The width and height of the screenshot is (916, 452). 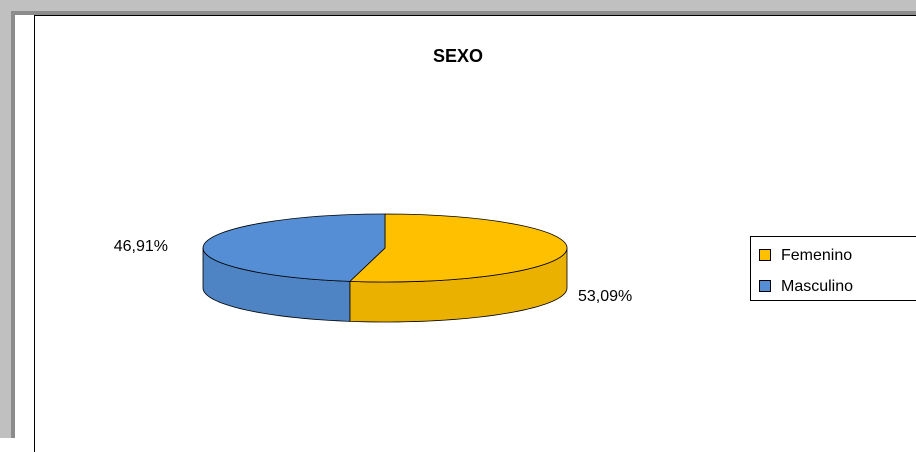 What do you see at coordinates (765, 286) in the screenshot?
I see `legend-swatch-masculino` at bounding box center [765, 286].